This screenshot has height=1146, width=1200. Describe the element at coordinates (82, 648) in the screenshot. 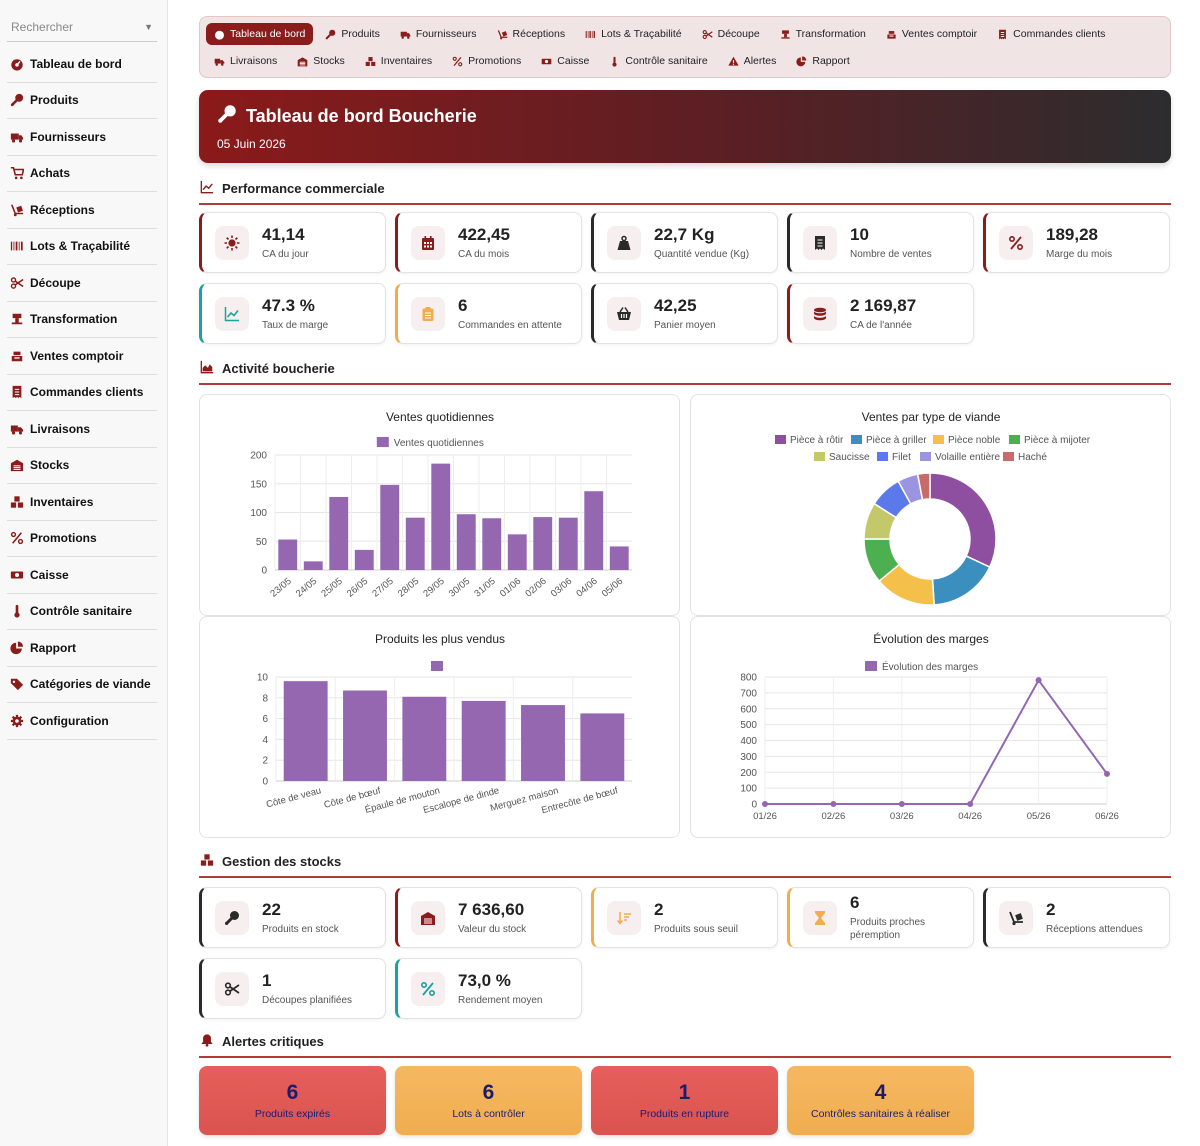

I see `sidebar-item-16: Rapport` at that location.